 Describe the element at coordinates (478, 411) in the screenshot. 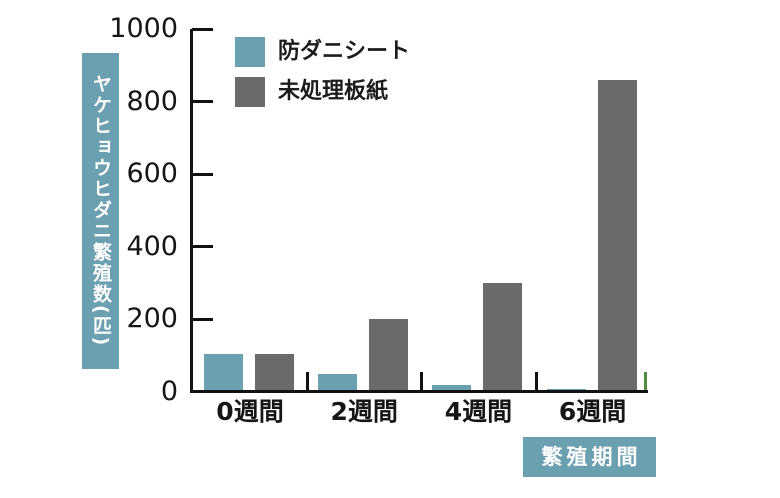

I see `x-category-label-2: 4週間` at that location.